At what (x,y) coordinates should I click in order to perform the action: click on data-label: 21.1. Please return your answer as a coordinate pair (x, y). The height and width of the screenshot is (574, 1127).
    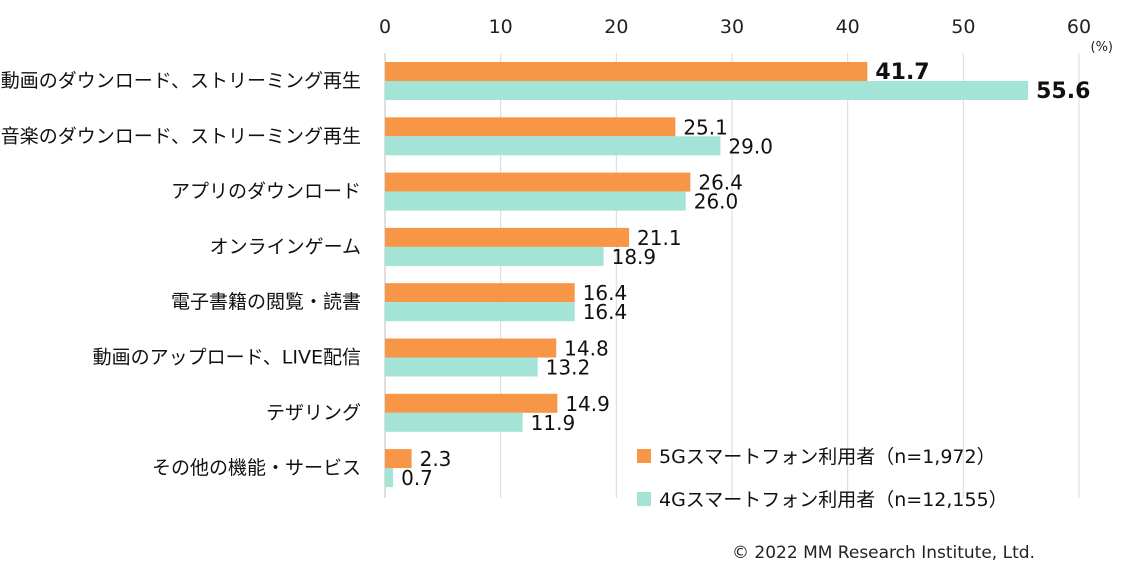
    Looking at the image, I should click on (659, 238).